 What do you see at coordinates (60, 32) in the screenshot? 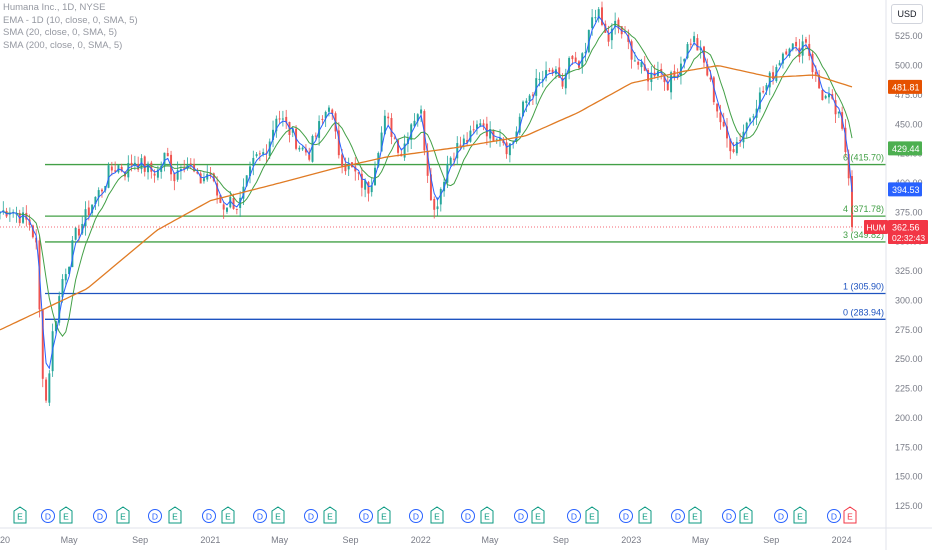
I see `legend-sma20: SMA (20, close, 0, SMA, 5)` at bounding box center [60, 32].